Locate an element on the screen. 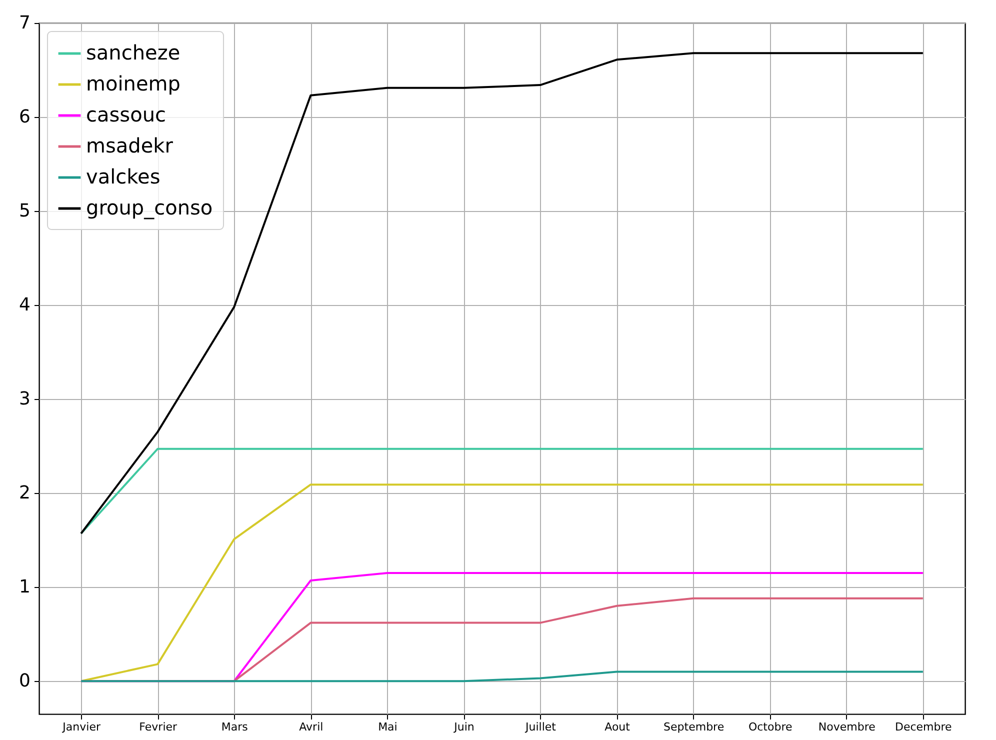 Image resolution: width=996 pixels, height=740 pixels. legend-label: msadekr is located at coordinates (130, 146).